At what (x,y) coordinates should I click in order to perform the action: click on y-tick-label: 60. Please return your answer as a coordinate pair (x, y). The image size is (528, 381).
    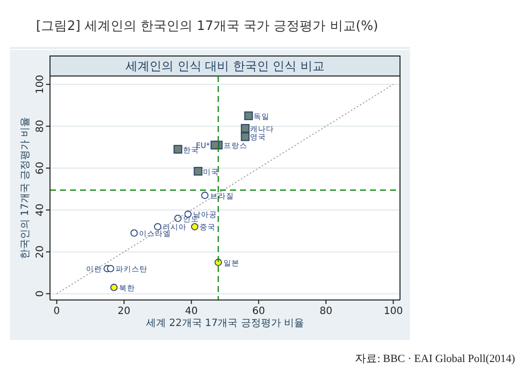
    Looking at the image, I should click on (40, 168).